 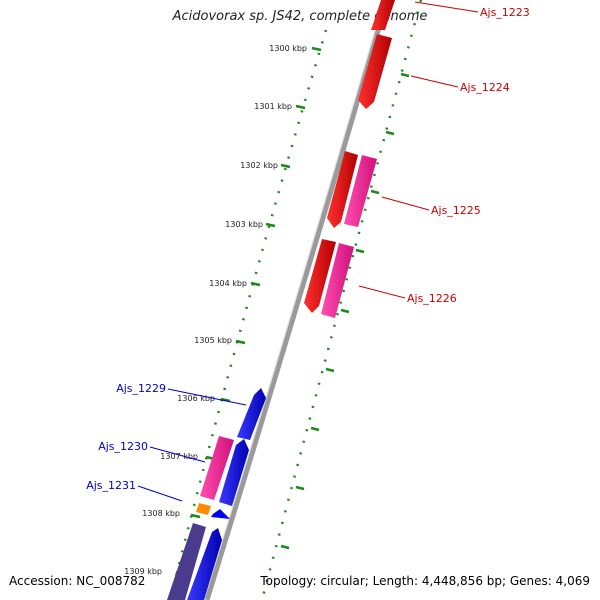 What do you see at coordinates (505, 12) in the screenshot?
I see `gene-label-ajs-1223: Ajs_1223` at bounding box center [505, 12].